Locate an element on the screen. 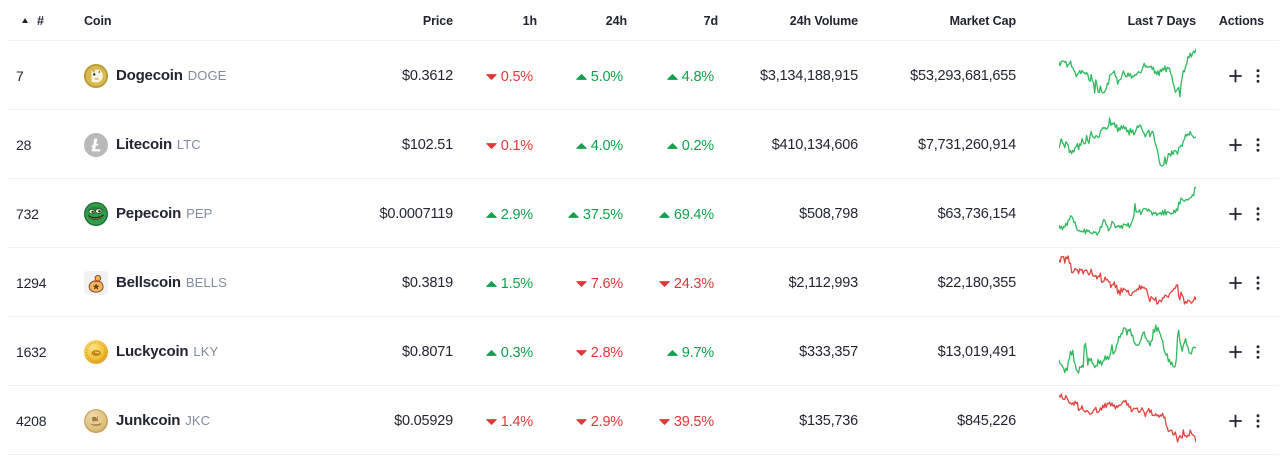 Image resolution: width=1287 pixels, height=461 pixels. rank-cell: 7 is located at coordinates (20, 75).